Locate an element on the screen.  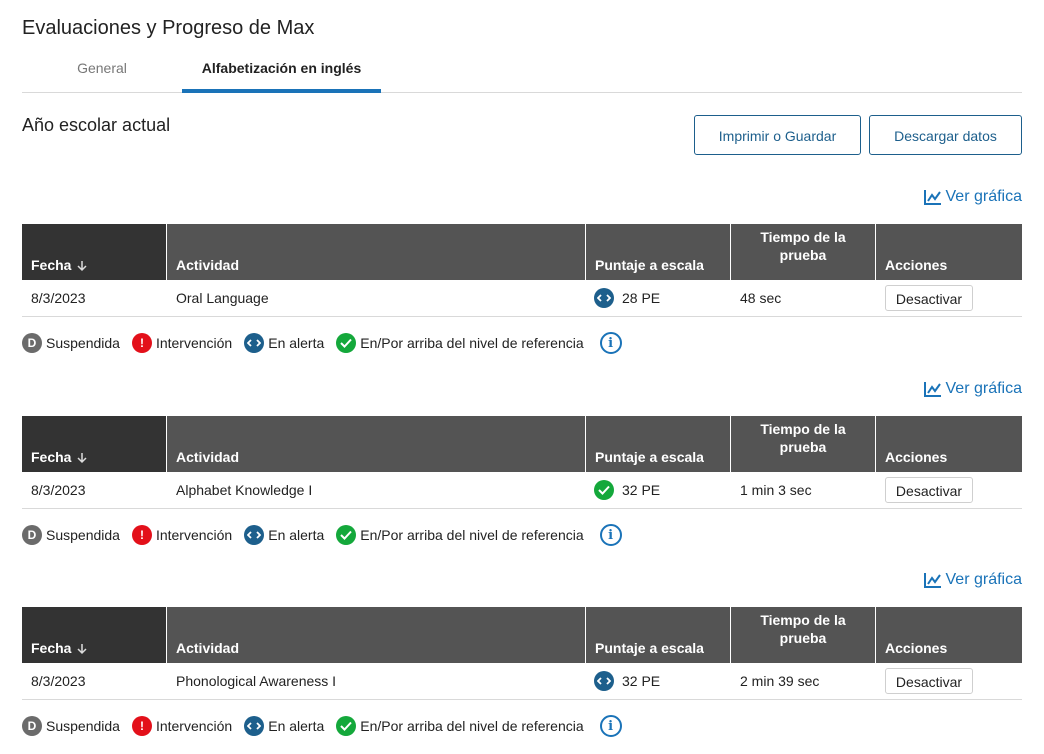
row-activity: Alphabet Knowledge I is located at coordinates (244, 490).